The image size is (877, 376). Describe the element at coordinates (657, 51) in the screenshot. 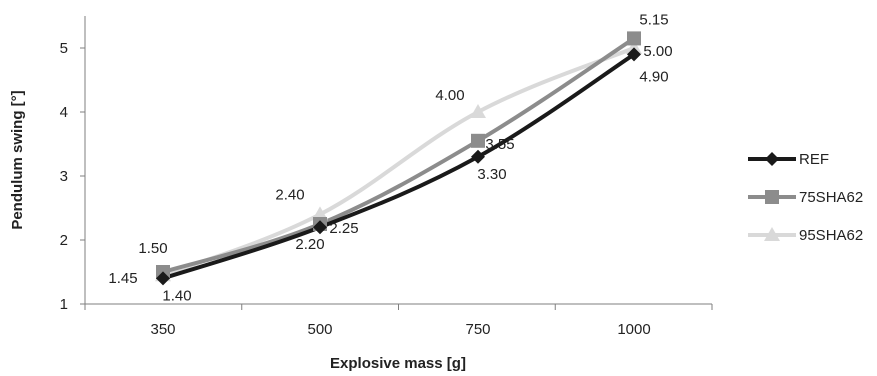

I see `data-label-95sha62: 5.00` at that location.